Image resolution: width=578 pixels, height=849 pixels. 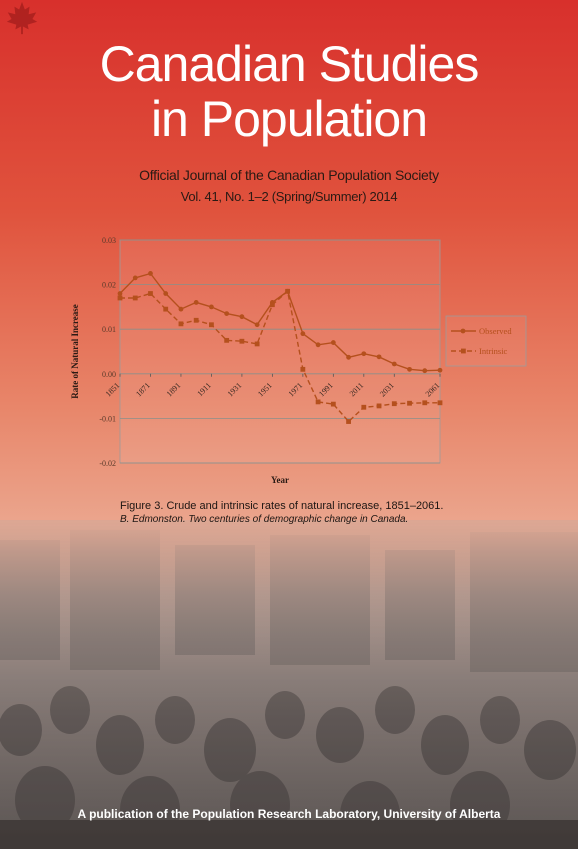 What do you see at coordinates (109, 285) in the screenshot?
I see `y-tick-label: 0.02` at bounding box center [109, 285].